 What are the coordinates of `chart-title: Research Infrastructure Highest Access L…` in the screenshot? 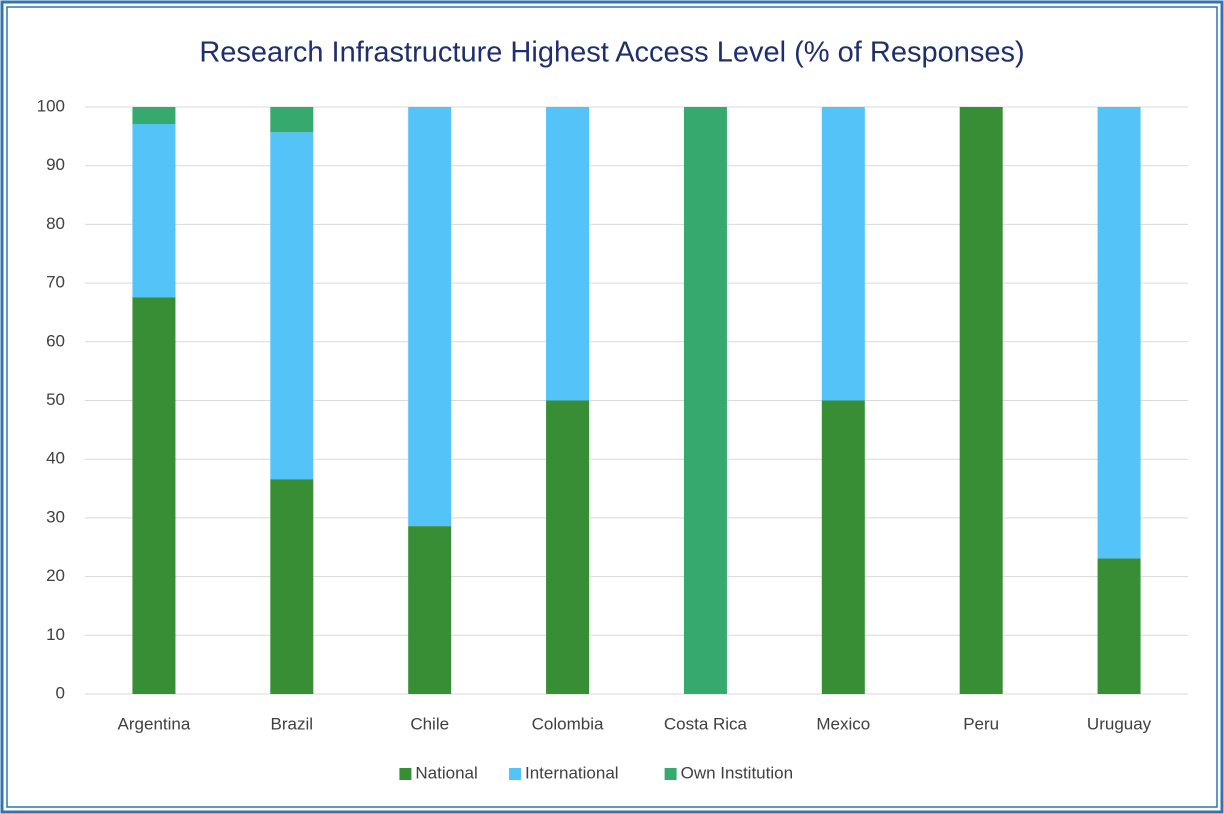 It's located at (611, 53).